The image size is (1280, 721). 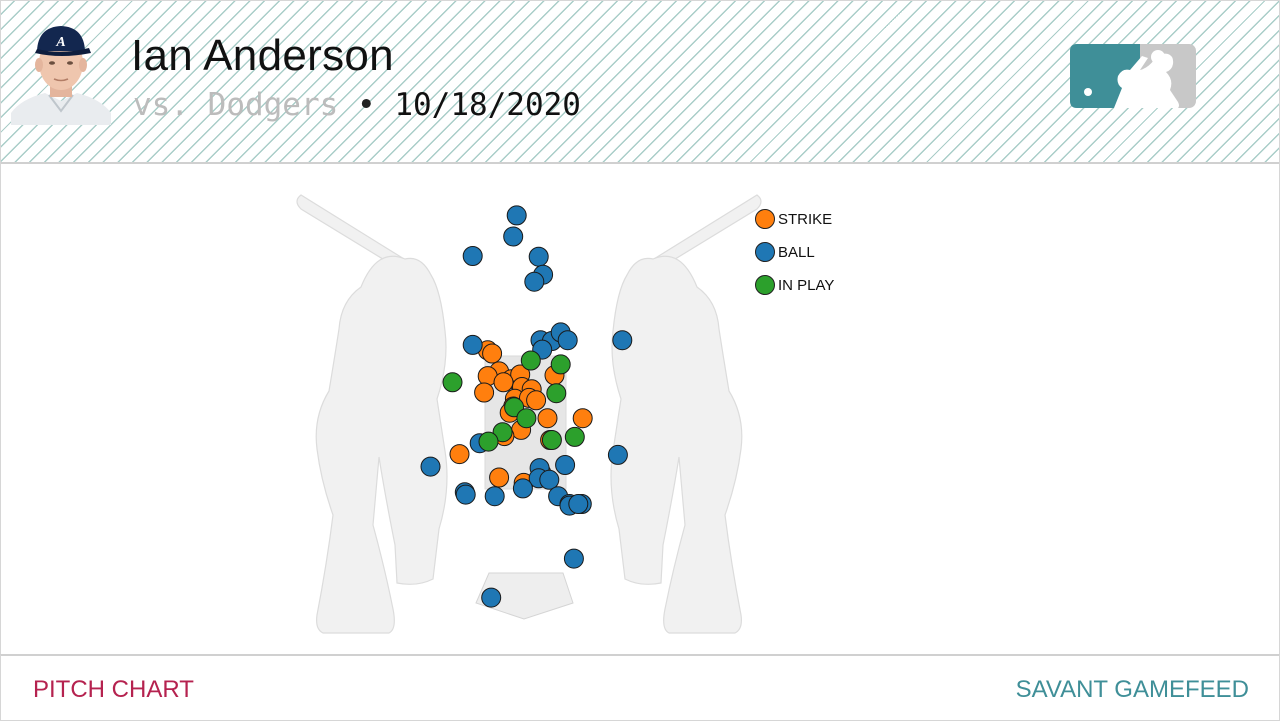 What do you see at coordinates (765, 219) in the screenshot?
I see `legend-strike-marker` at bounding box center [765, 219].